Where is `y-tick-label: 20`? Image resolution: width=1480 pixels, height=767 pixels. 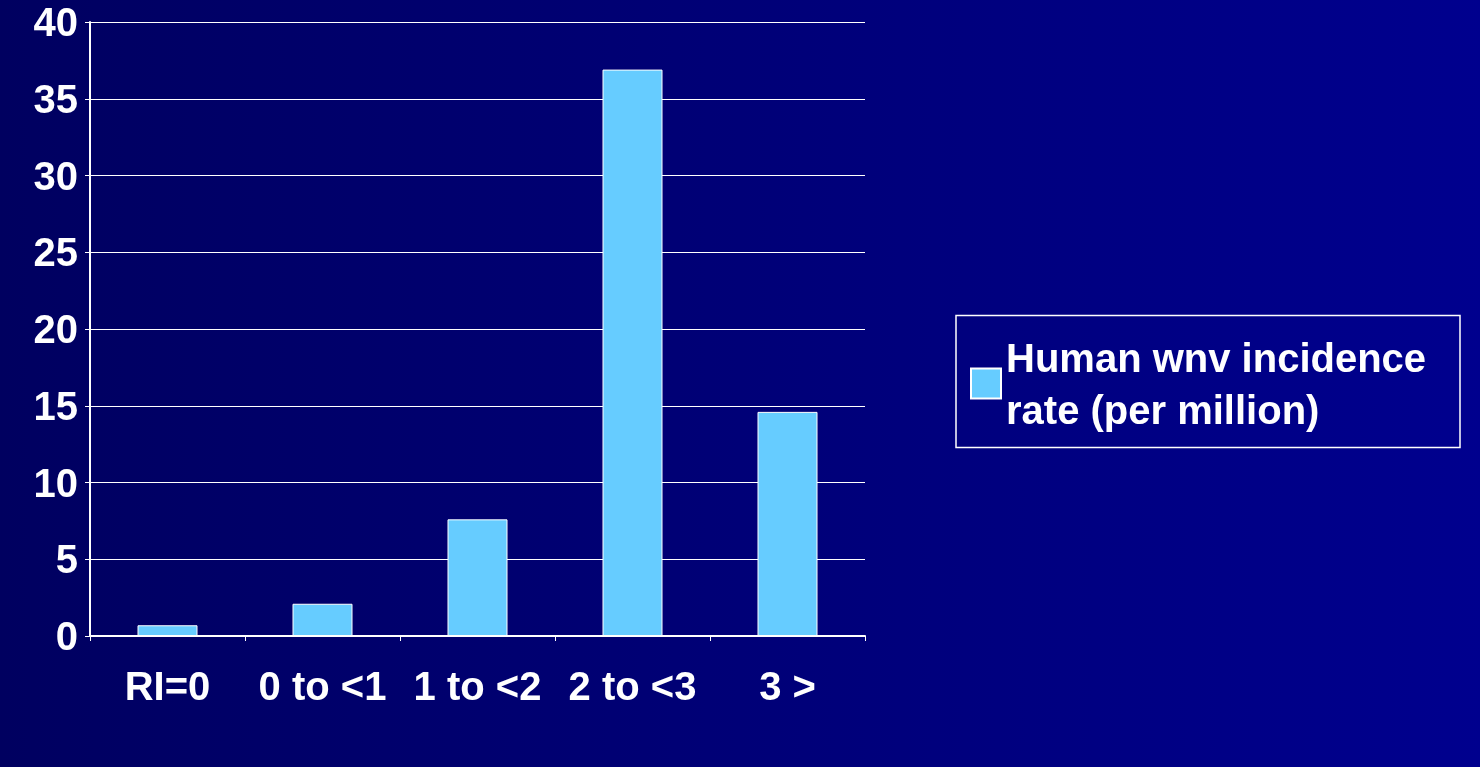 y-tick-label: 20 is located at coordinates (55, 329).